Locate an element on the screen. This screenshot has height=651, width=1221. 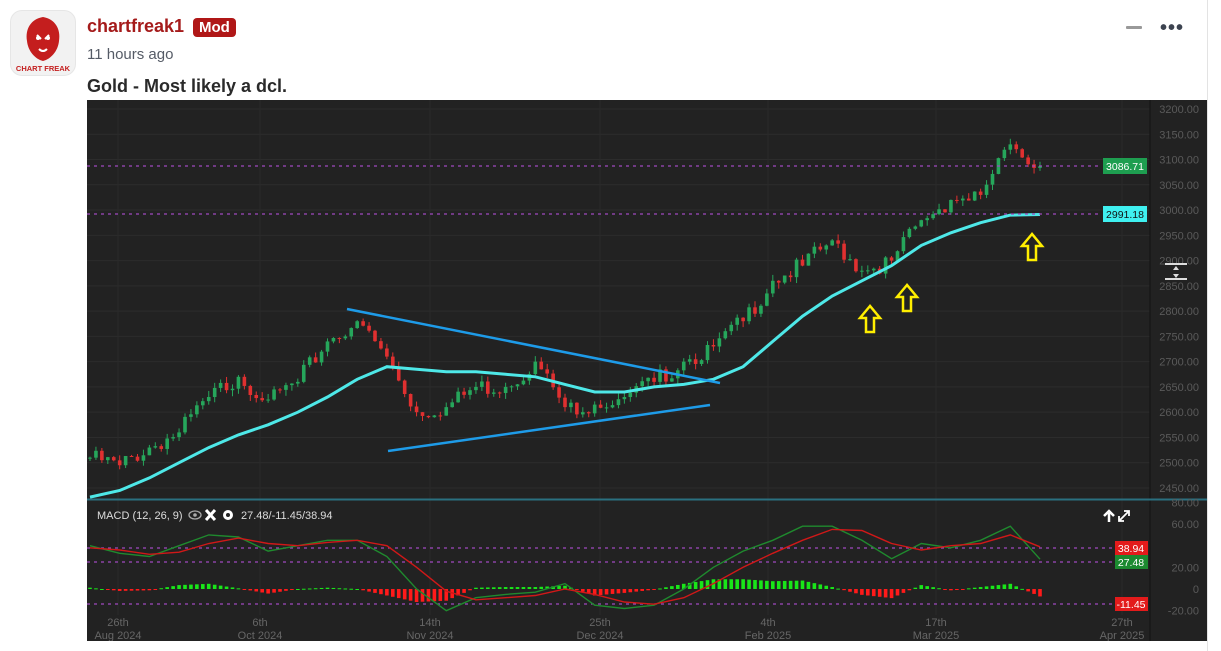
upper-trendline is located at coordinates (533, 346).